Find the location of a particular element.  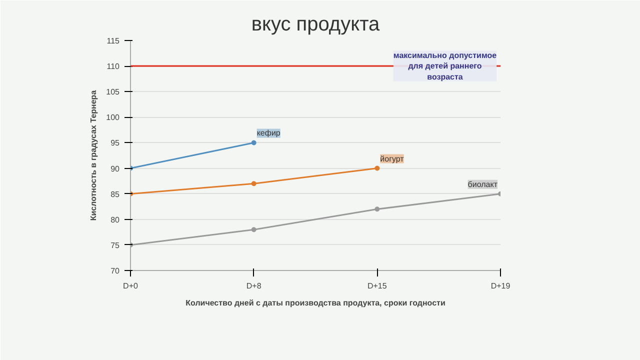

y-tick-label: 90 is located at coordinates (115, 169).